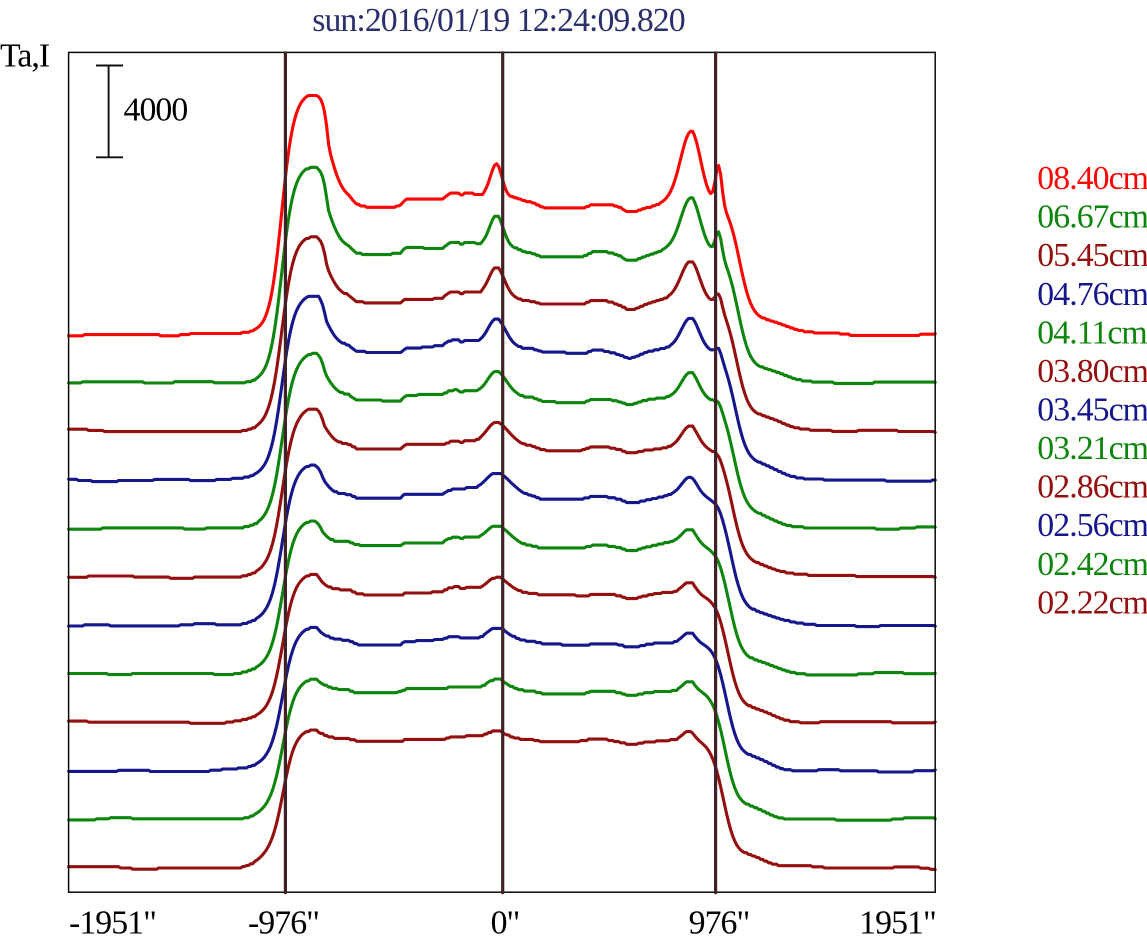  Describe the element at coordinates (1092, 217) in the screenshot. I see `svg-text: 06.67cm` at that location.